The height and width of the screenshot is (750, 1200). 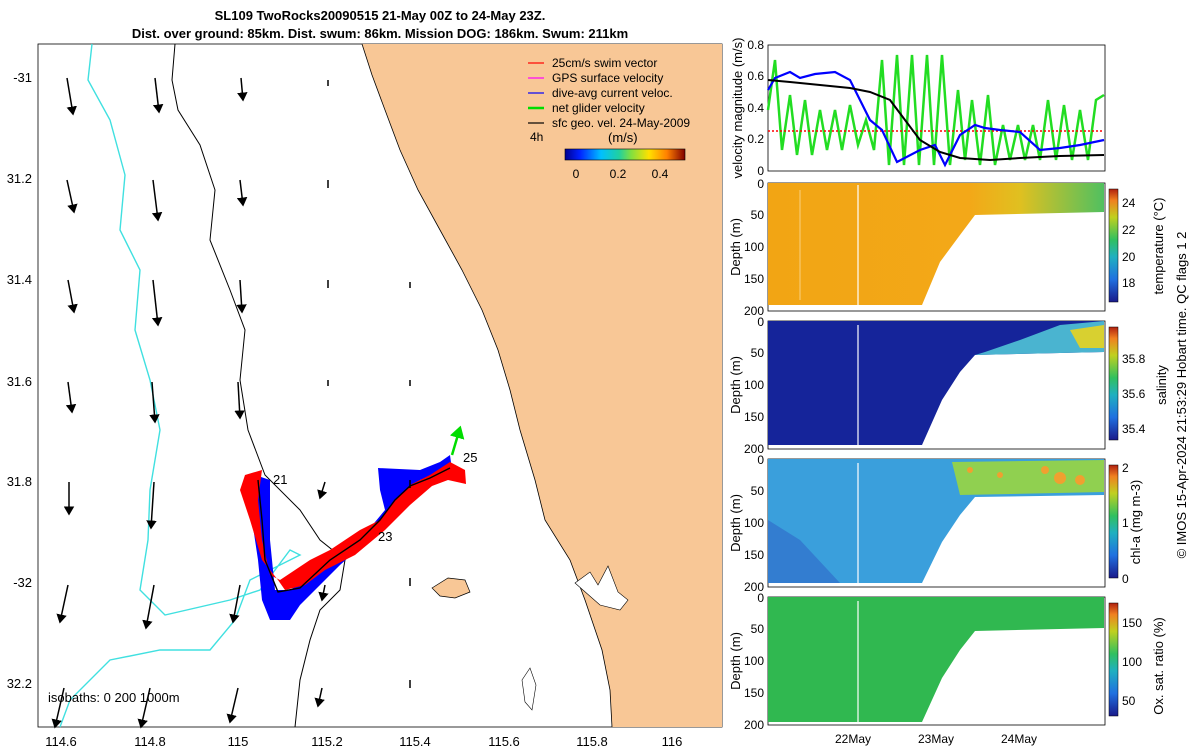 I want to click on chla-colorbar, so click(x=1113, y=521).